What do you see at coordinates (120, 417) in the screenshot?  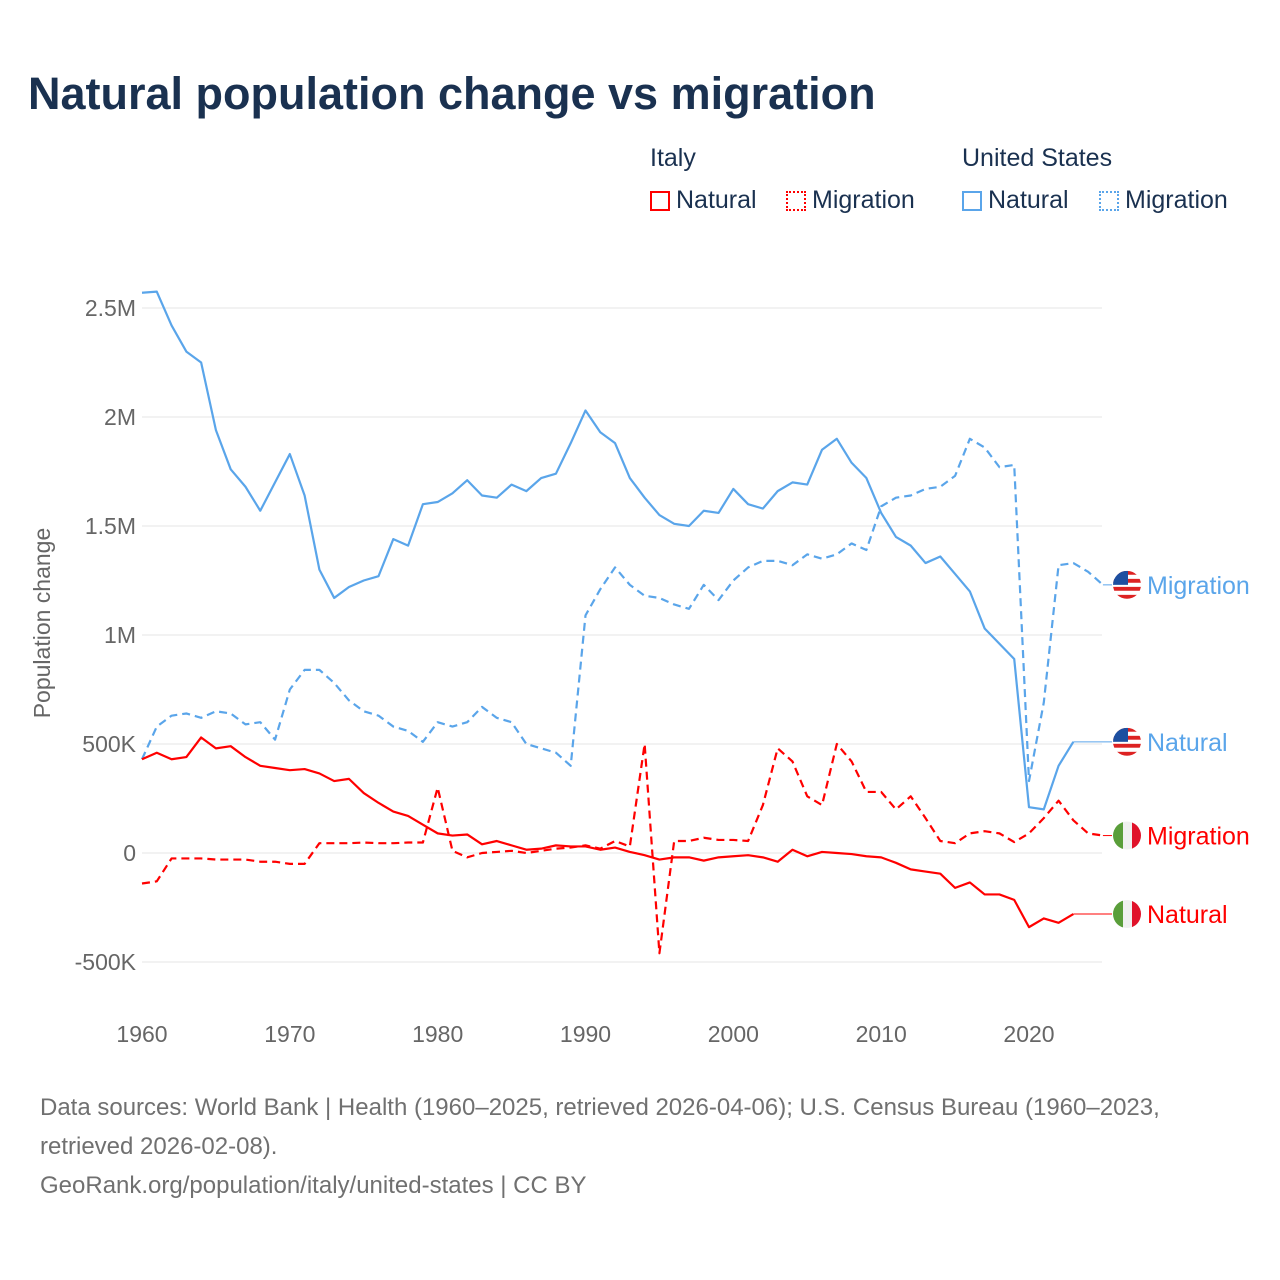 I see `y-tick-label: 2M` at bounding box center [120, 417].